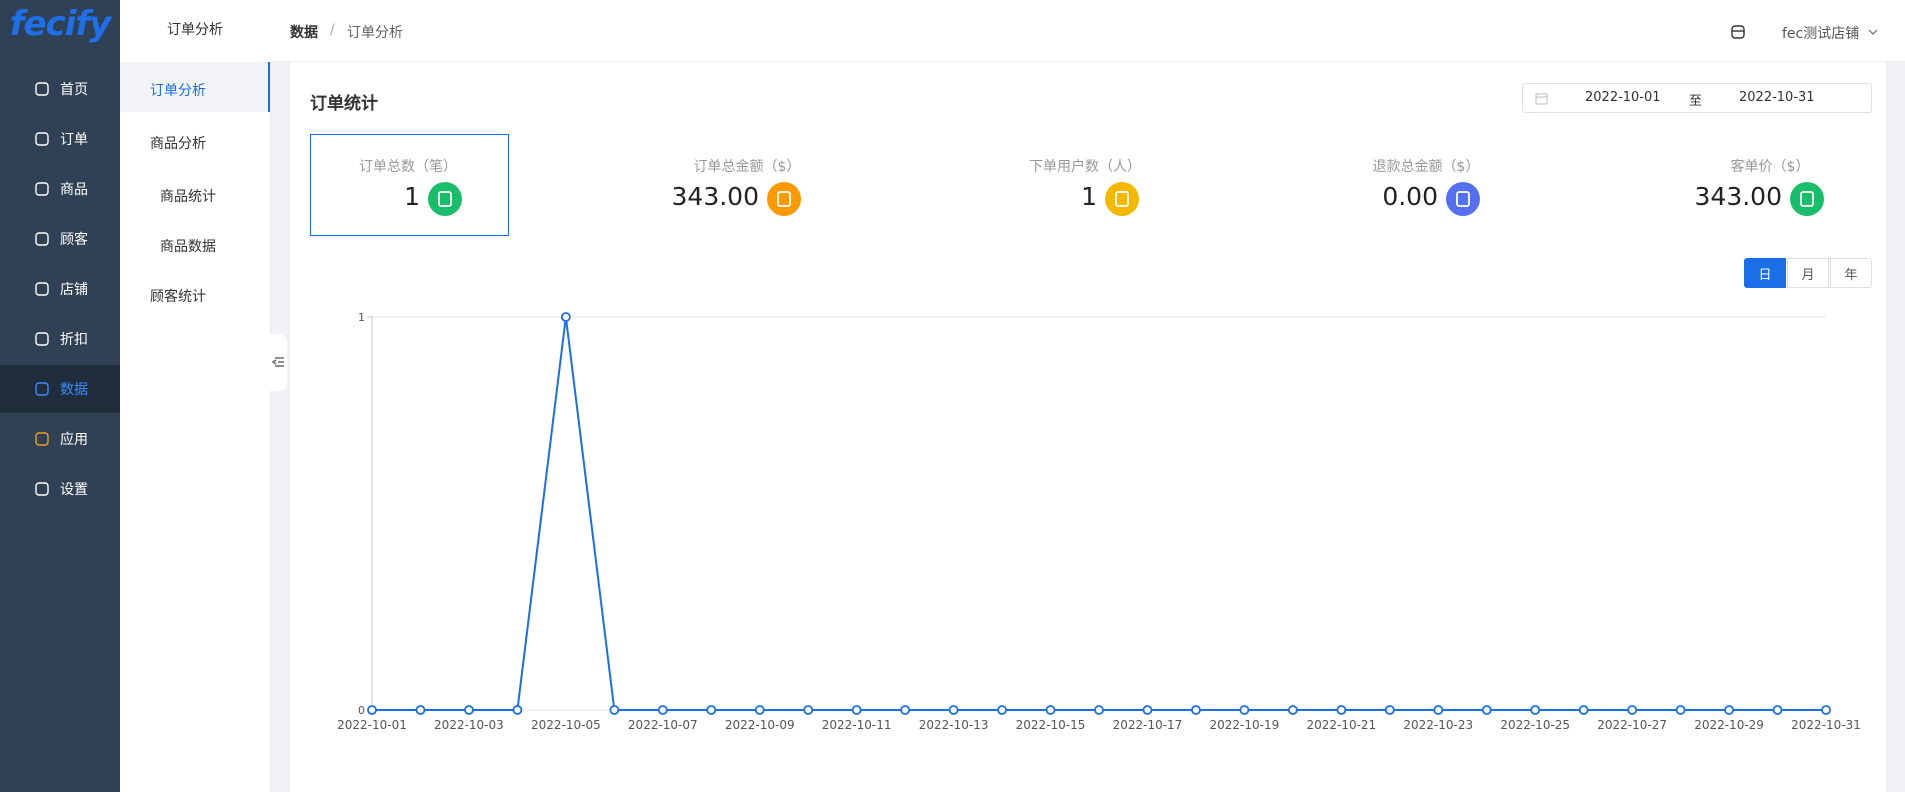 Image resolution: width=1905 pixels, height=792 pixels. I want to click on nav-label: 订单, so click(74, 140).